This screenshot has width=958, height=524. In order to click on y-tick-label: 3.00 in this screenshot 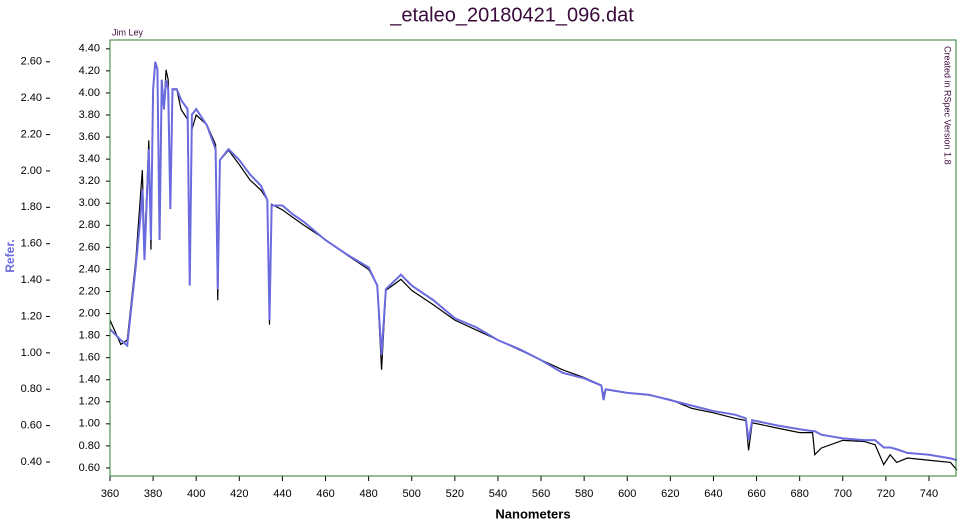, I will do `click(89, 203)`.